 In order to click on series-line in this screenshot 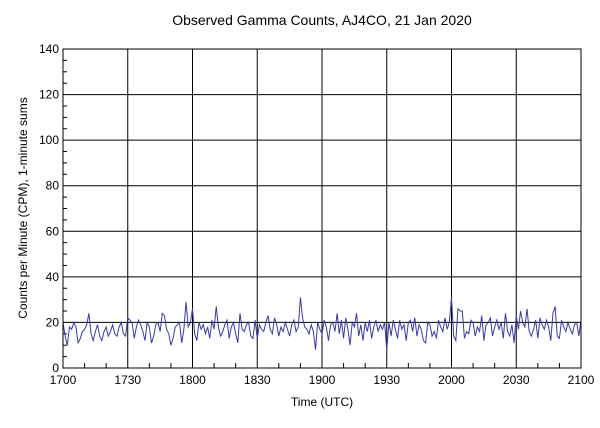, I will do `click(322, 323)`.